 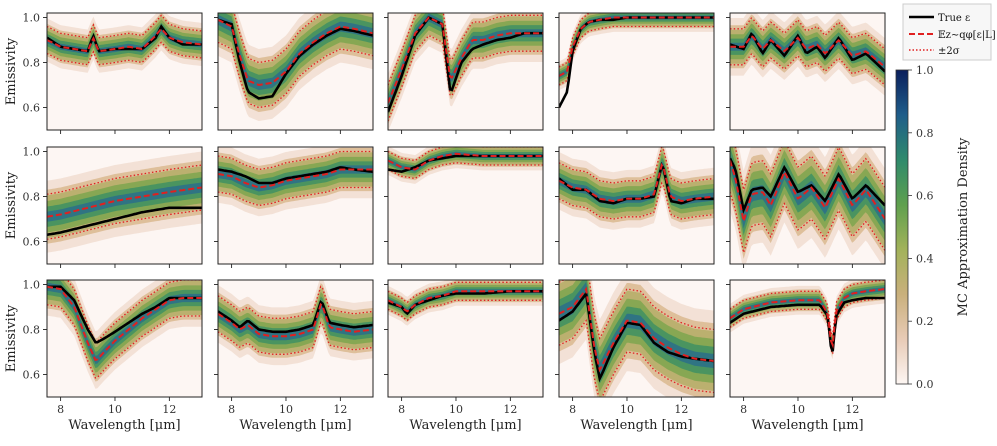 What do you see at coordinates (925, 70) in the screenshot?
I see `colorbar-tick-label: 1.0` at bounding box center [925, 70].